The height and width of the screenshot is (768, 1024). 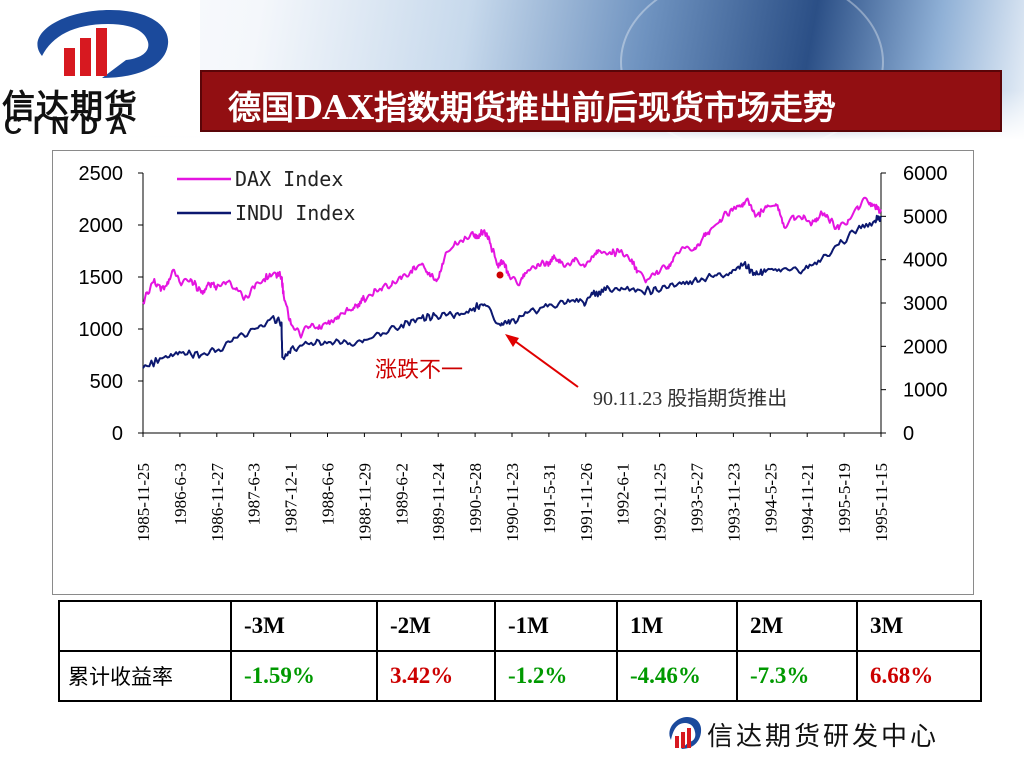 I want to click on table-header-cell: 1M, so click(x=677, y=626).